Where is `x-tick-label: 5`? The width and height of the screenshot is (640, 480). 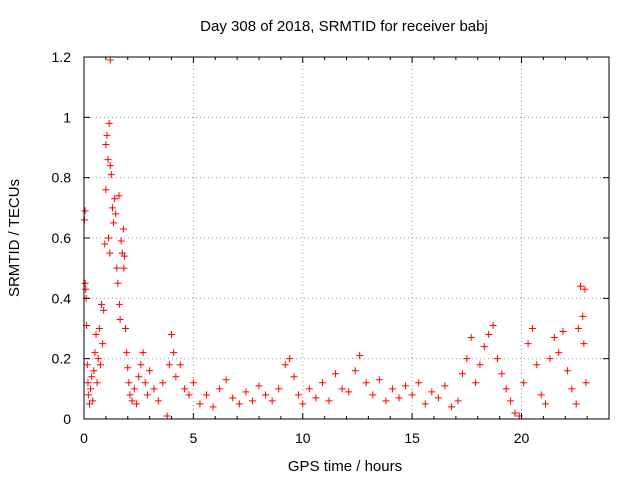 x-tick-label: 5 is located at coordinates (193, 438).